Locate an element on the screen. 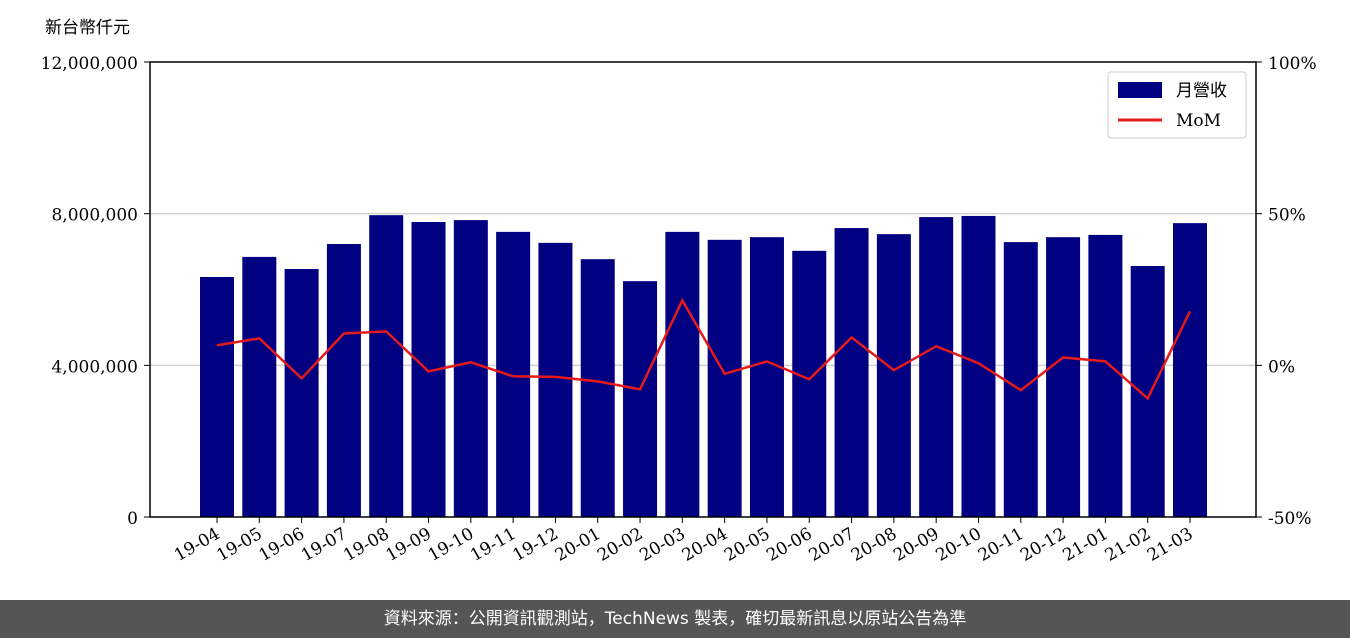  x-tick-label: 19-07 is located at coordinates (324, 545).